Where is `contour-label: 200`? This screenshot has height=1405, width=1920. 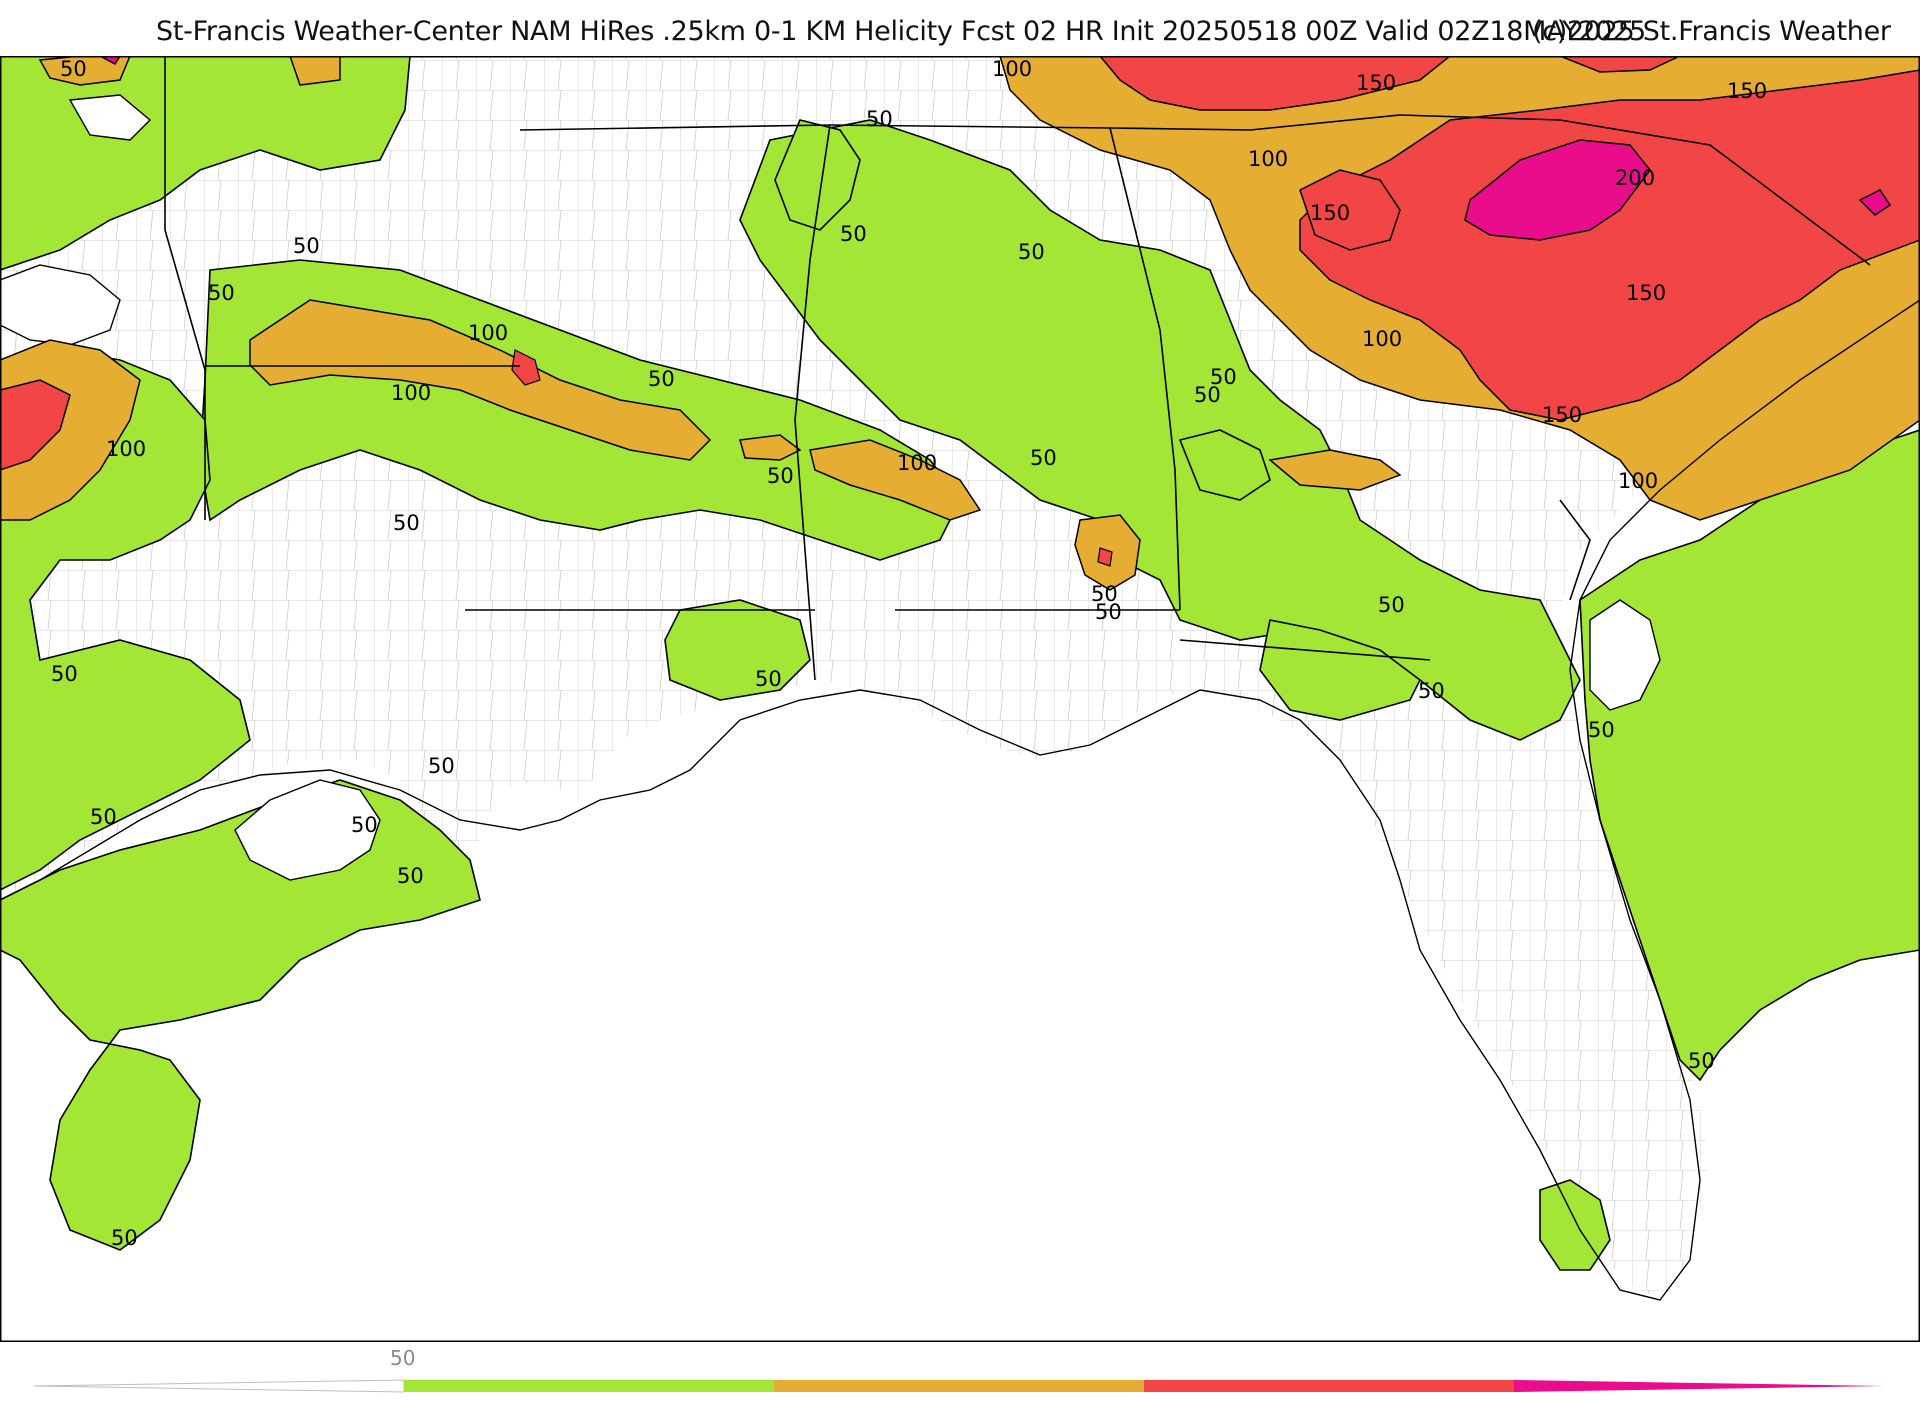 contour-label: 200 is located at coordinates (1635, 178).